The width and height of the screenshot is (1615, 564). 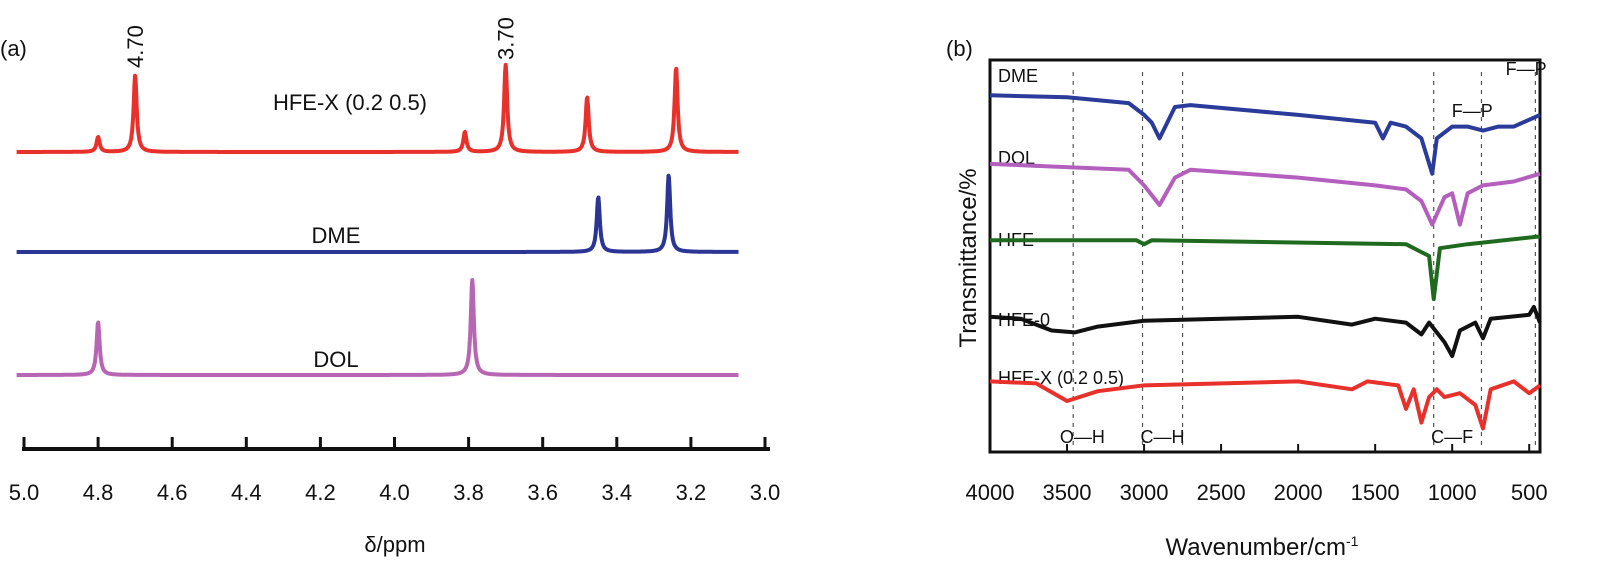 I want to click on x-tick-label: 3.4, so click(x=617, y=492).